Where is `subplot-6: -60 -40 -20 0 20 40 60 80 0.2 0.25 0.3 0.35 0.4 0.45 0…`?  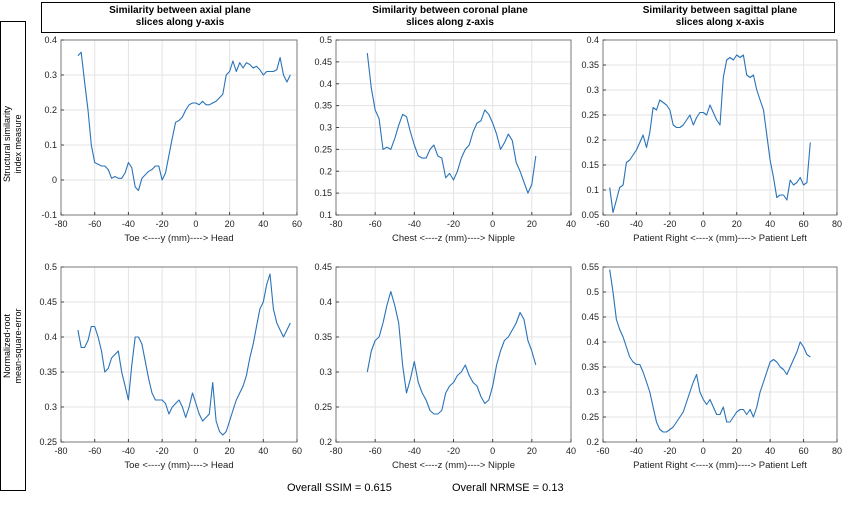 subplot-6: -60 -40 -20 0 20 40 60 80 0.2 0.25 0.3 0.35 0.4 0.45 0… is located at coordinates (711, 366).